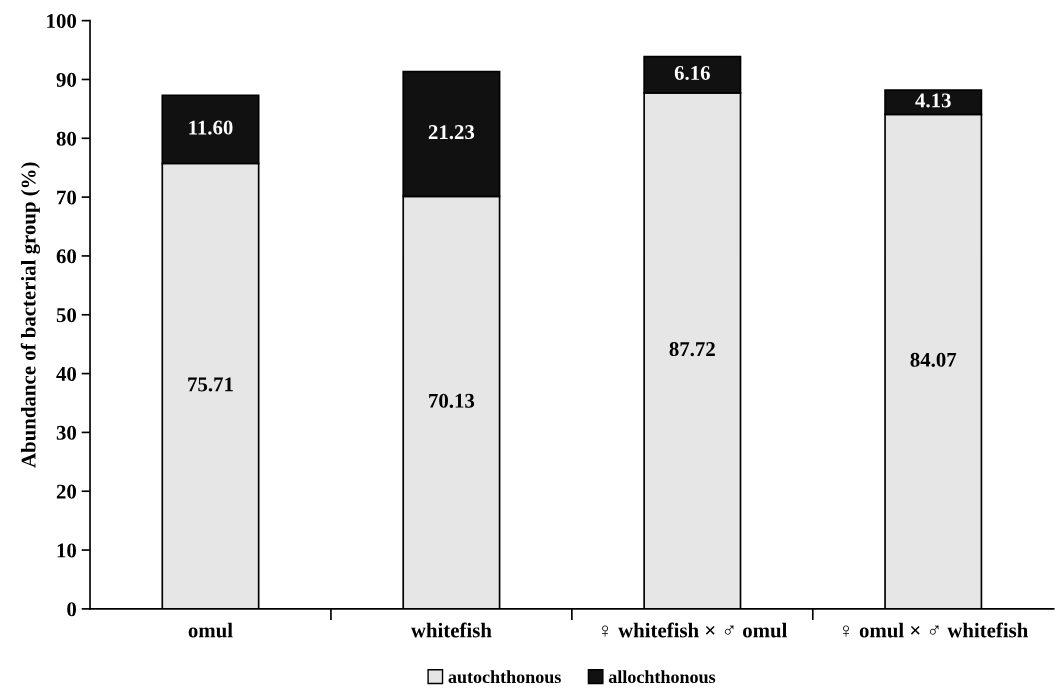  I want to click on y-tick-label: 90, so click(66, 79).